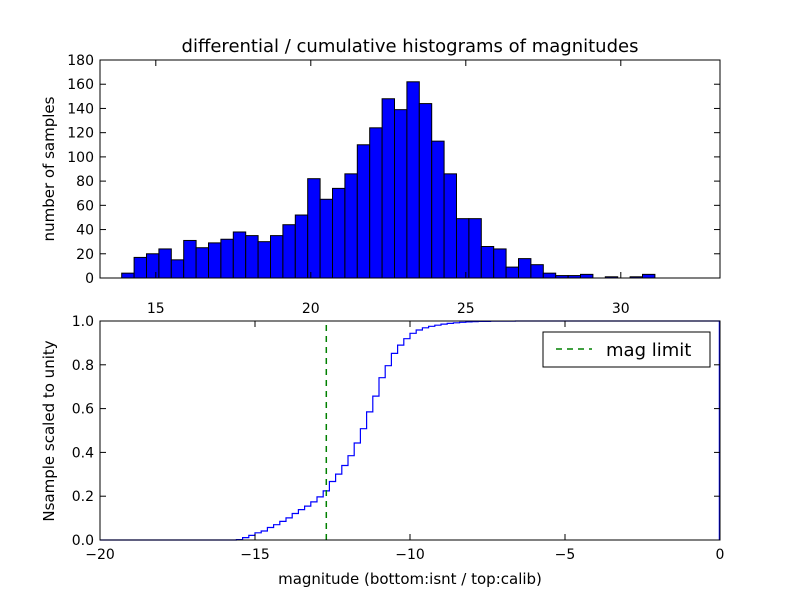  I want to click on top-y-tick-label: 40, so click(85, 231).